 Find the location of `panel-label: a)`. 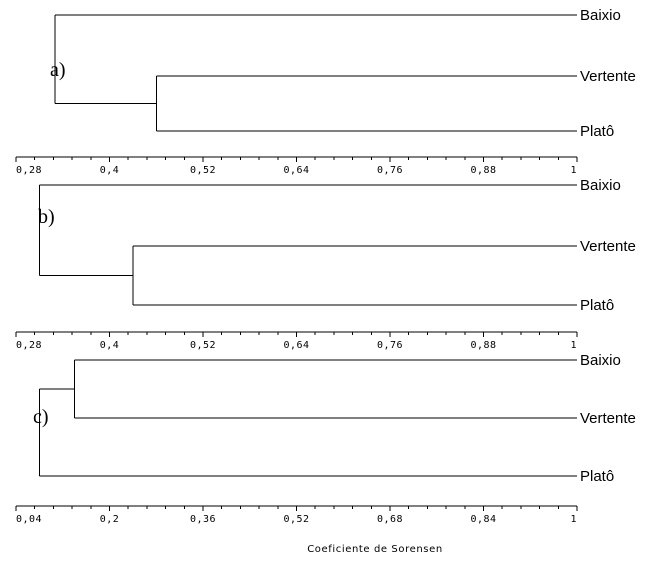

panel-label: a) is located at coordinates (58, 70).